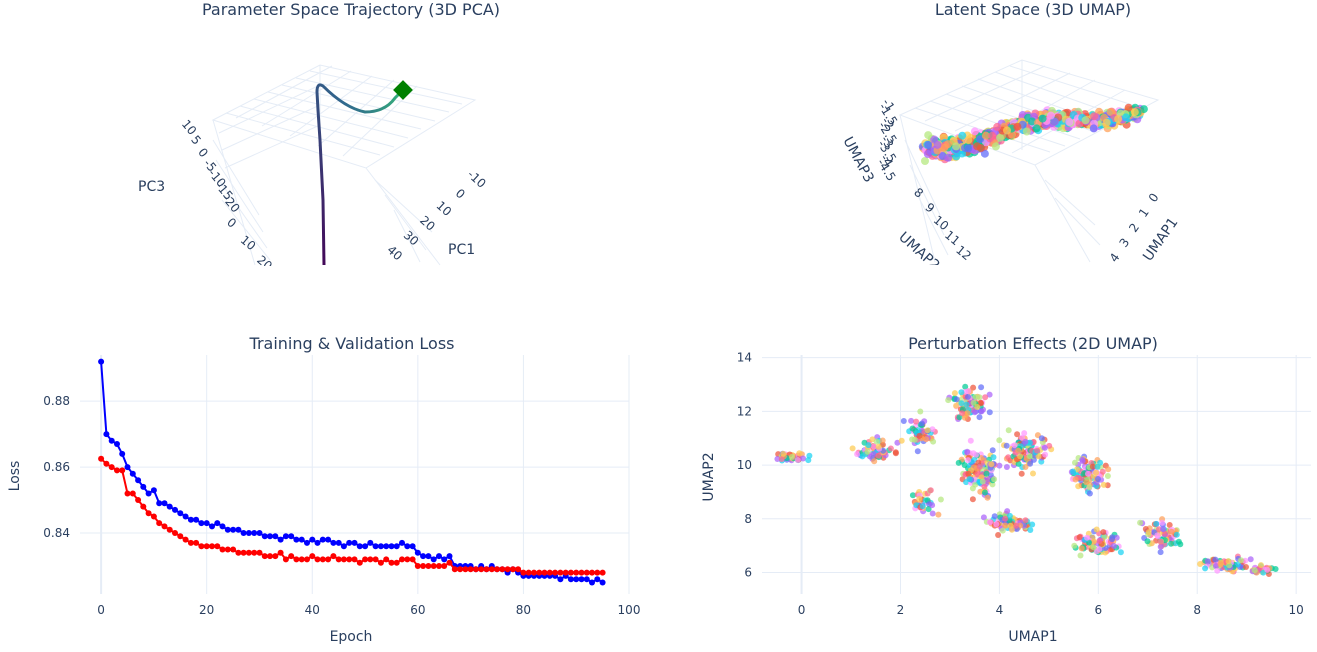 The width and height of the screenshot is (1317, 652). What do you see at coordinates (963, 253) in the screenshot?
I see `latent-y-tick-label: 12` at bounding box center [963, 253].